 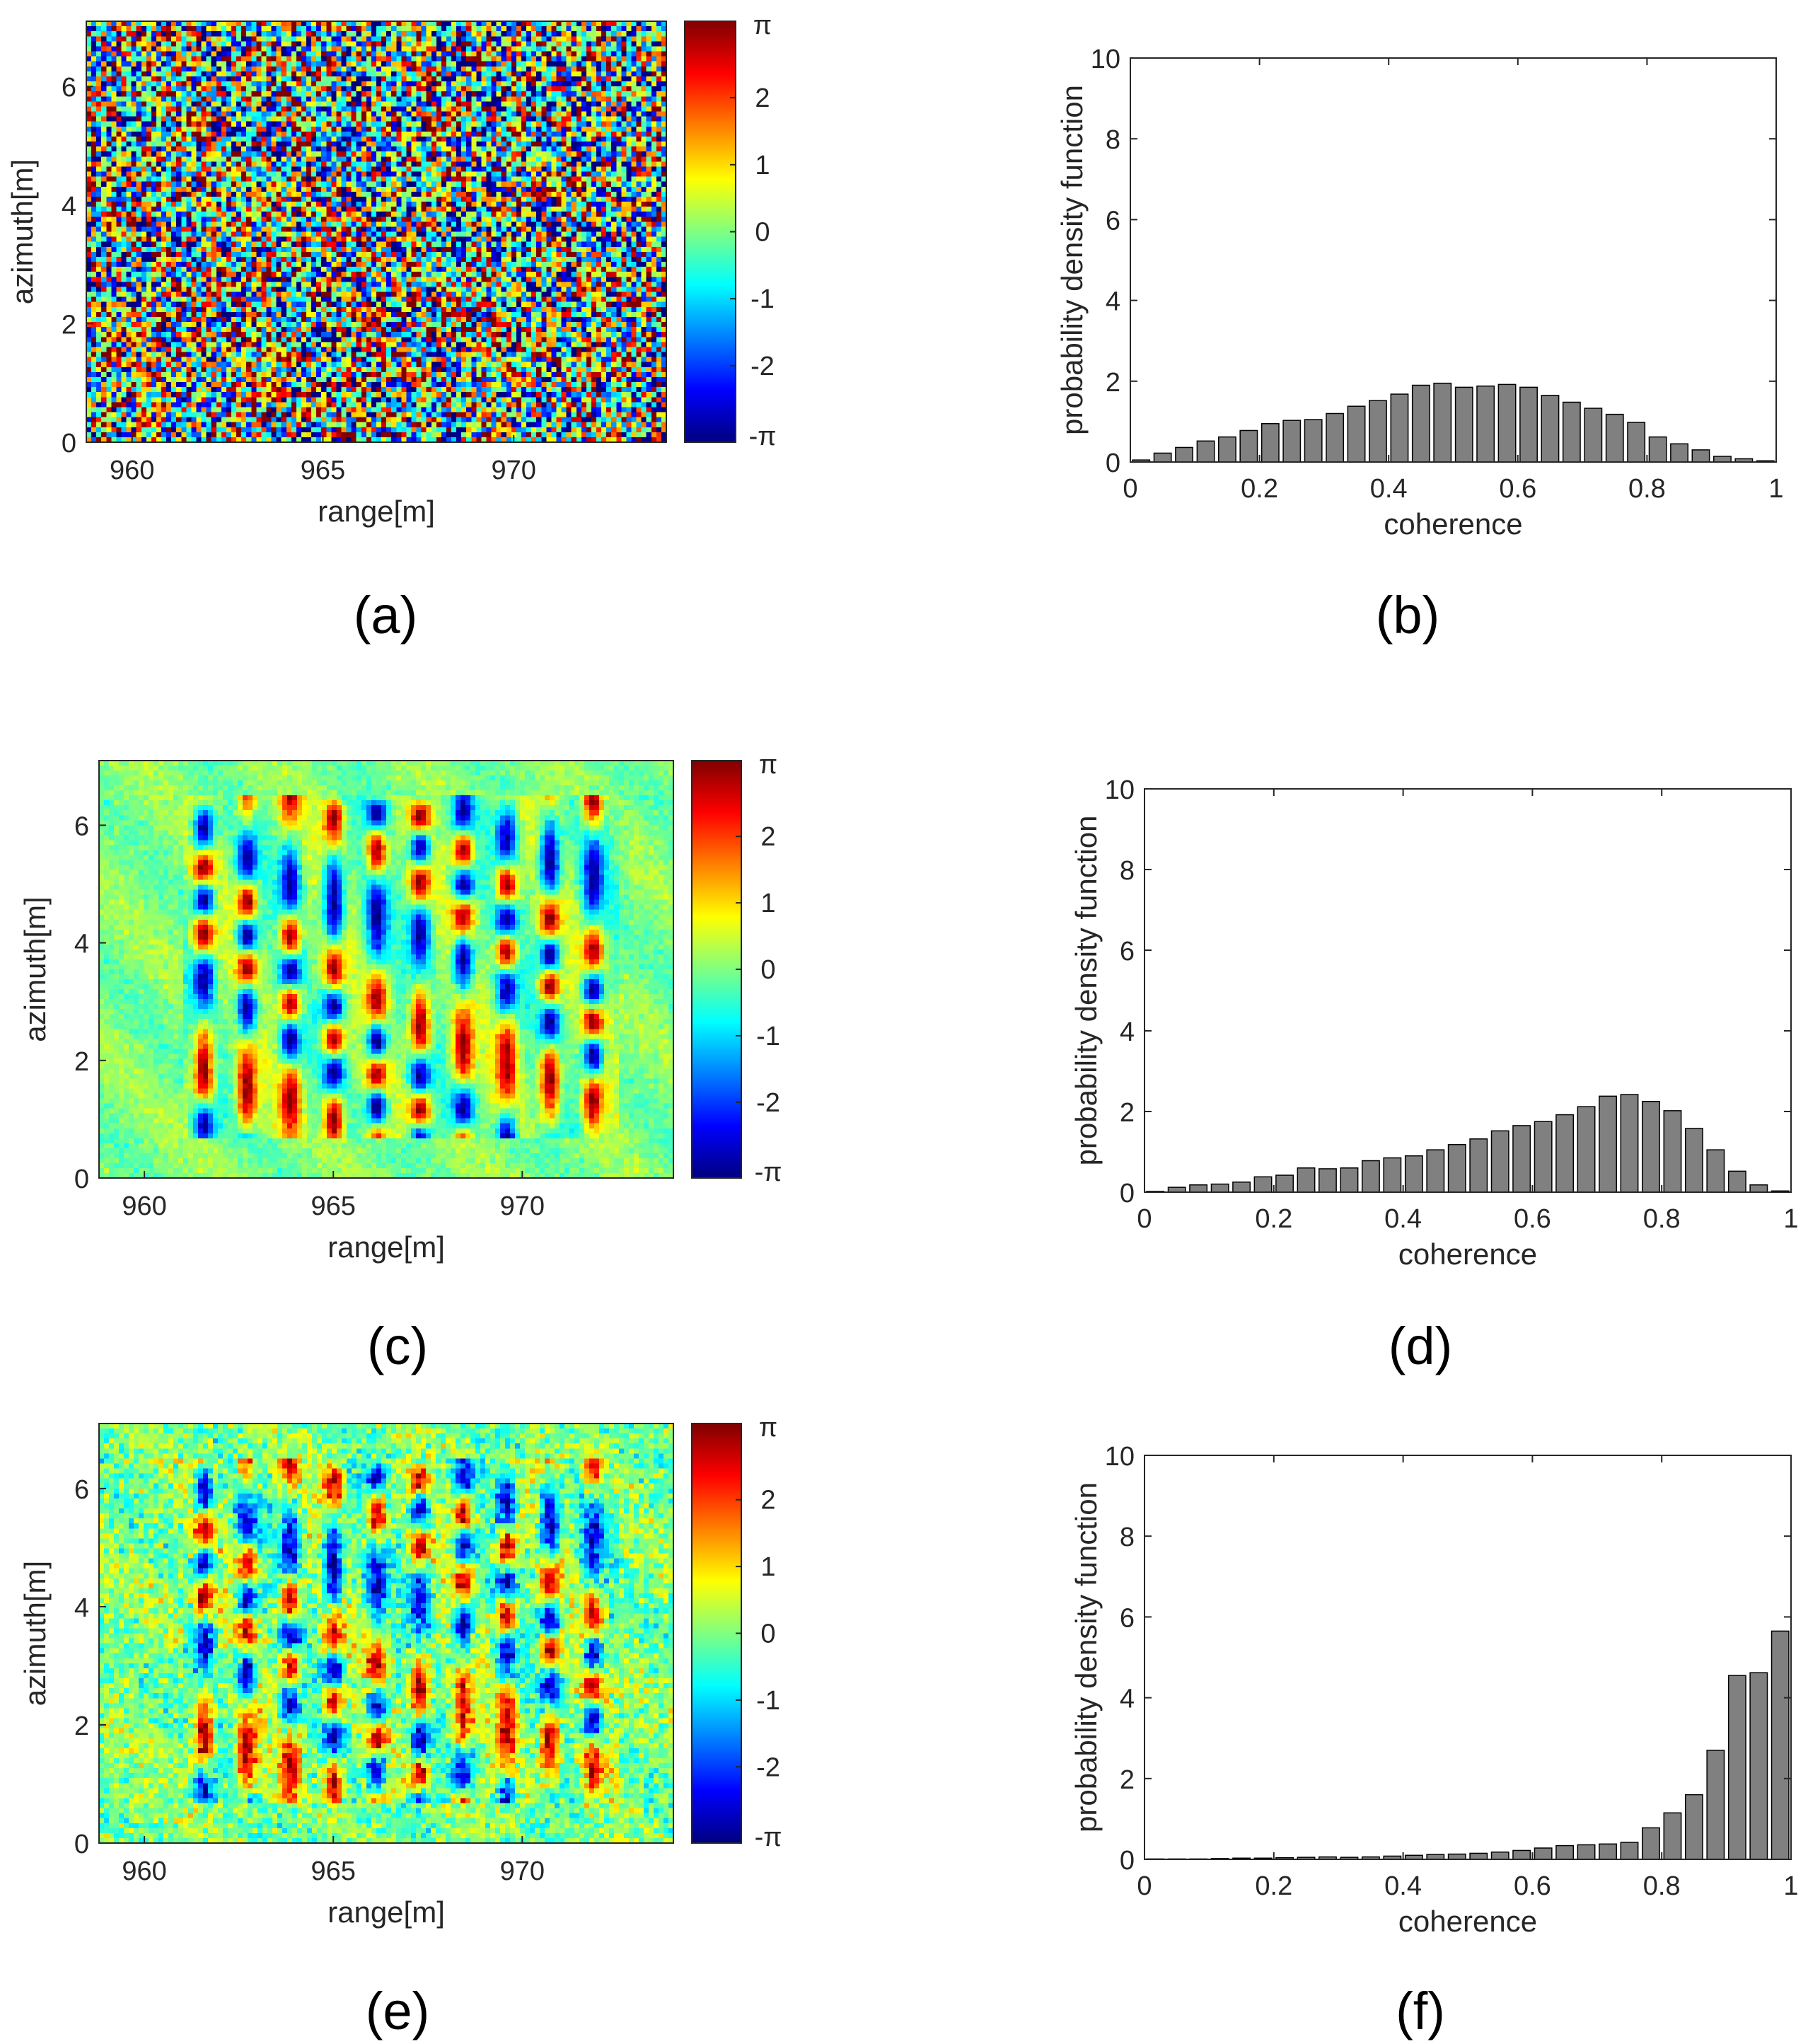 What do you see at coordinates (763, 437) in the screenshot?
I see `colorbar-tick-label-a: -π` at bounding box center [763, 437].